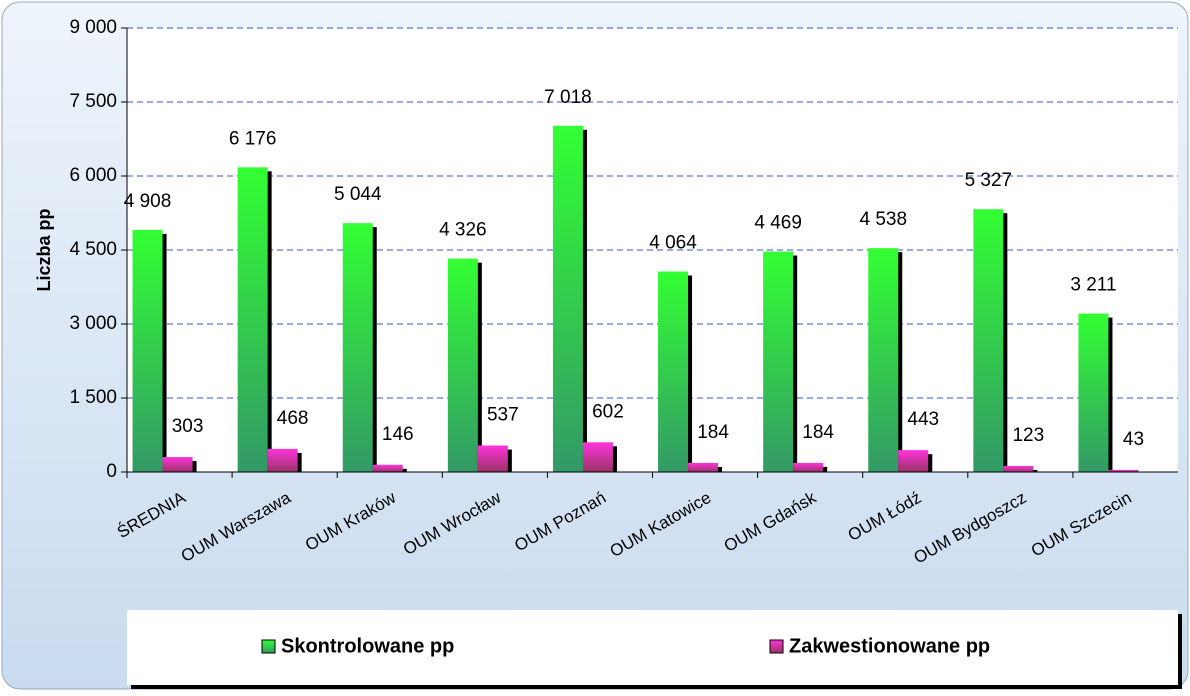 The image size is (1190, 696). What do you see at coordinates (463, 230) in the screenshot?
I see `data-label: 4 326` at bounding box center [463, 230].